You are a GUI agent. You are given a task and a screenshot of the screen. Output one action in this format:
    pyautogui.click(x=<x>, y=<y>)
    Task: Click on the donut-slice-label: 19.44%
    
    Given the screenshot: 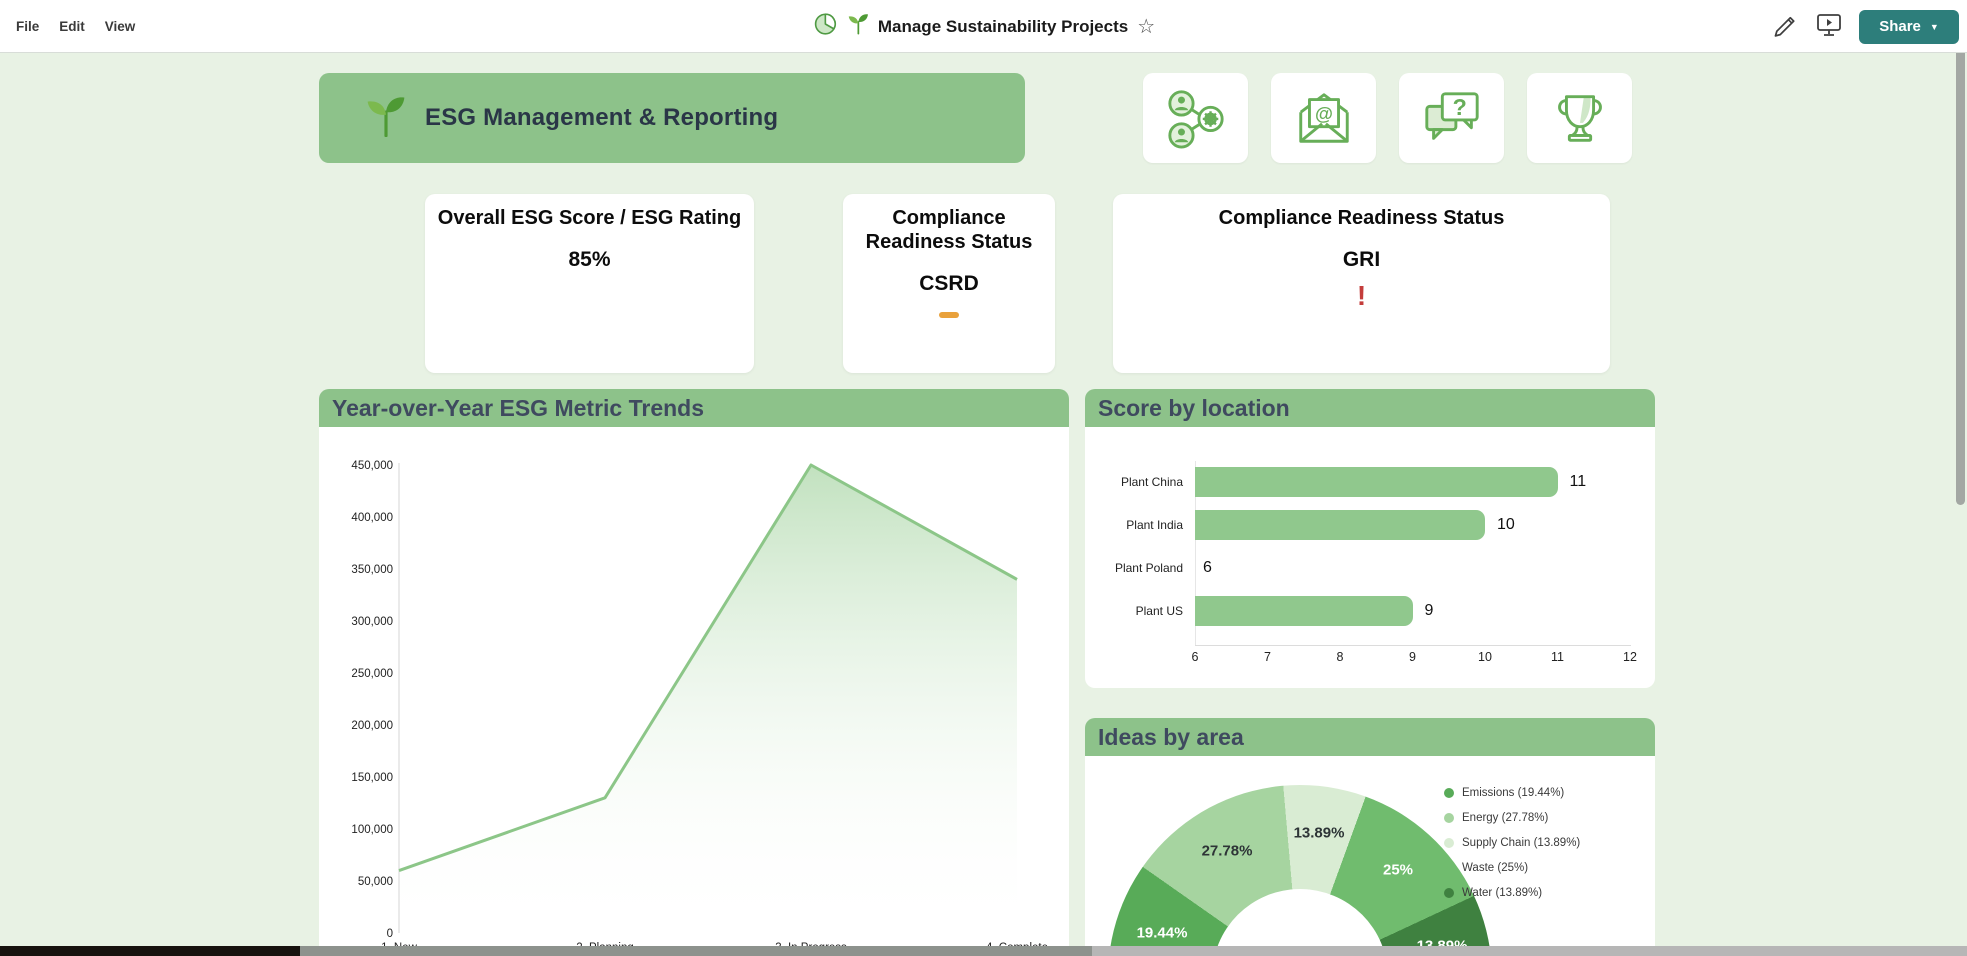 What is the action you would take?
    pyautogui.click(x=1162, y=933)
    